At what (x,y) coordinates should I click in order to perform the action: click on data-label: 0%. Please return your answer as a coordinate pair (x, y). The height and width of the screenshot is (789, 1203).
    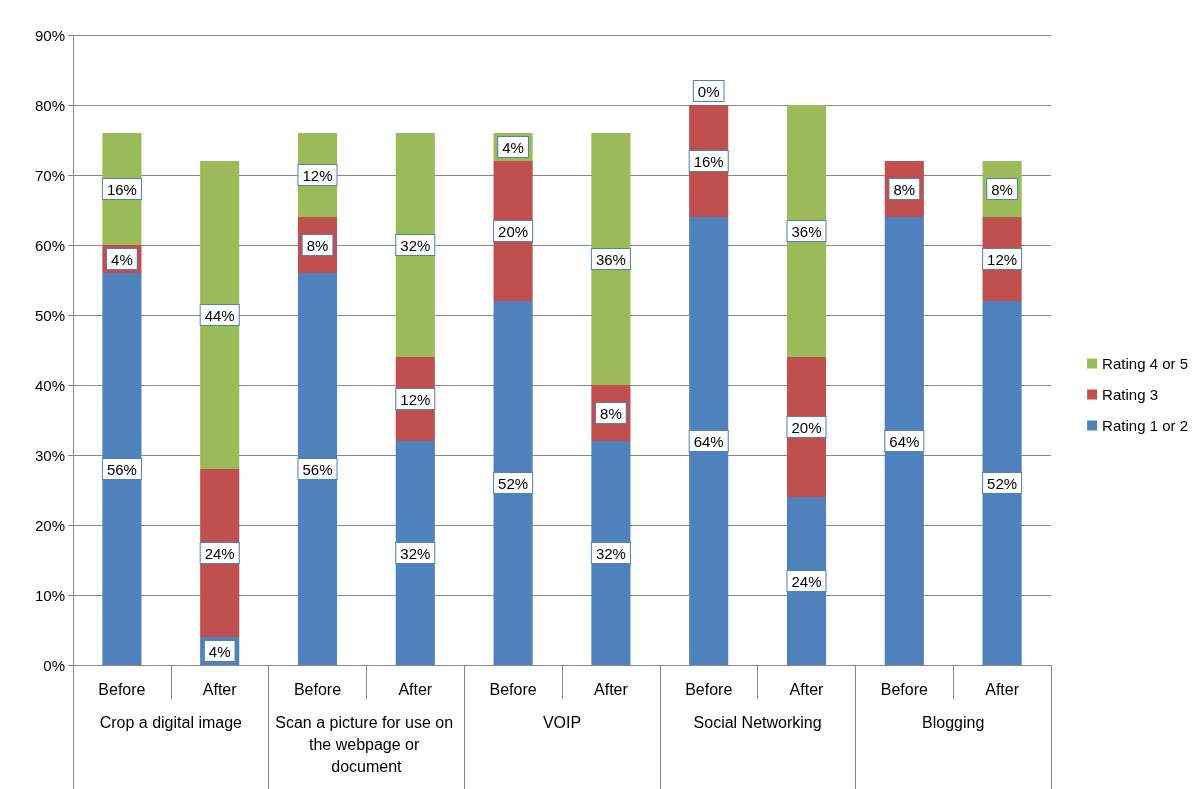
    Looking at the image, I should click on (708, 91).